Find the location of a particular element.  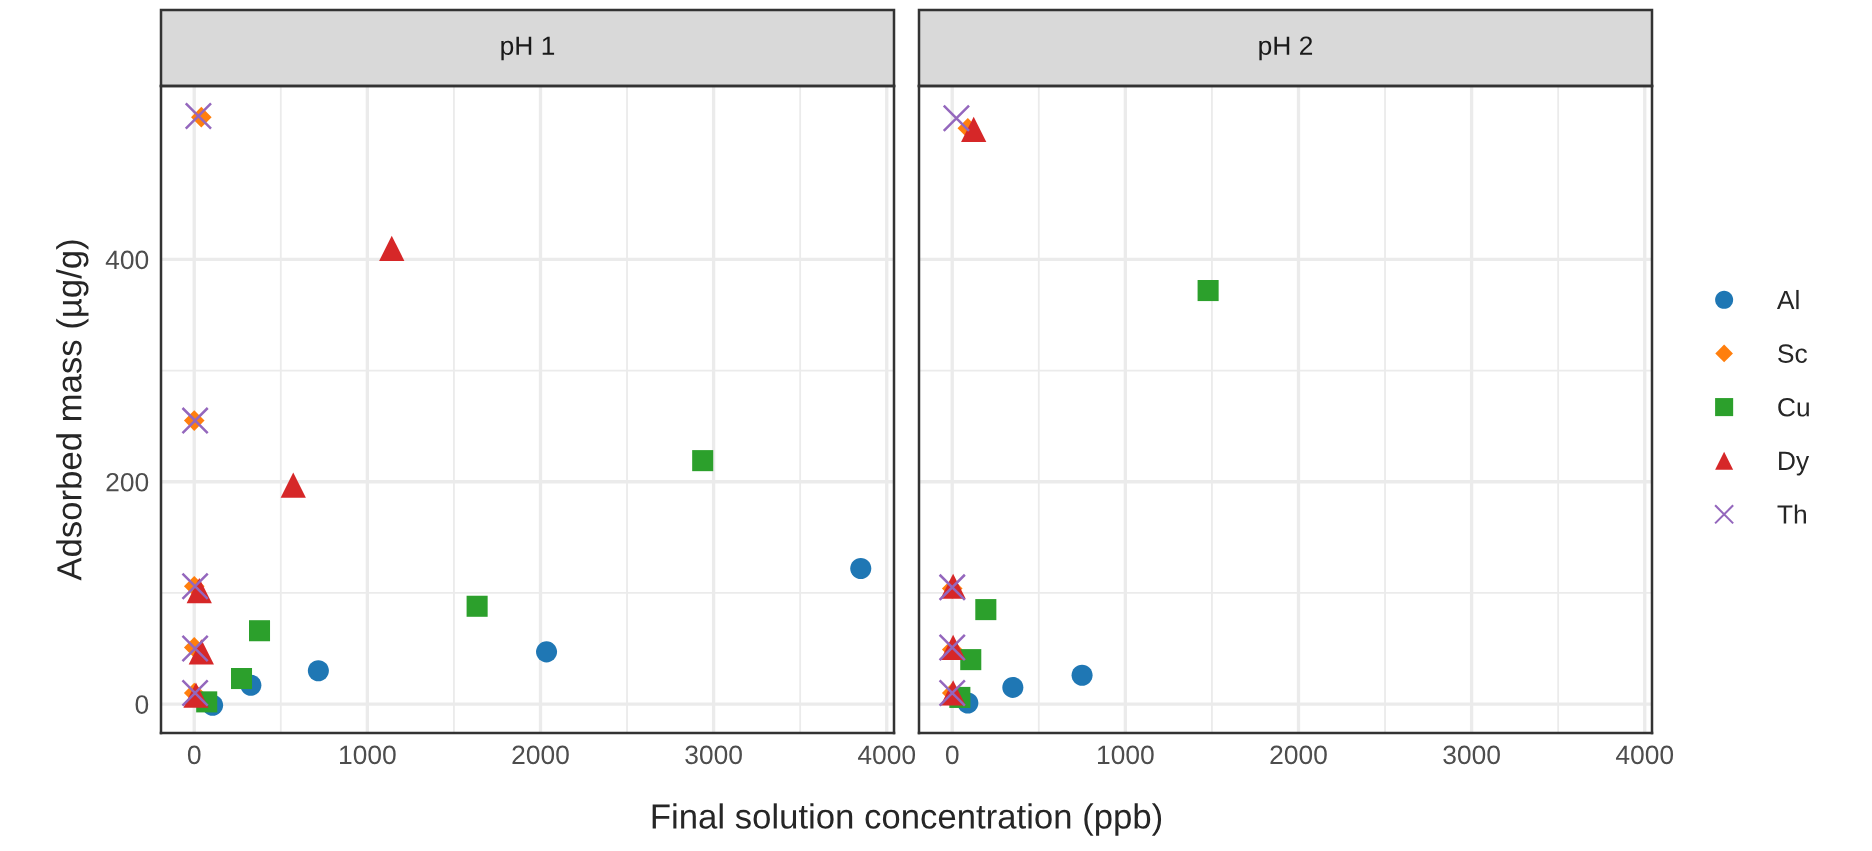

x-axis-title: Final solution concentration (ppb) is located at coordinates (907, 819).